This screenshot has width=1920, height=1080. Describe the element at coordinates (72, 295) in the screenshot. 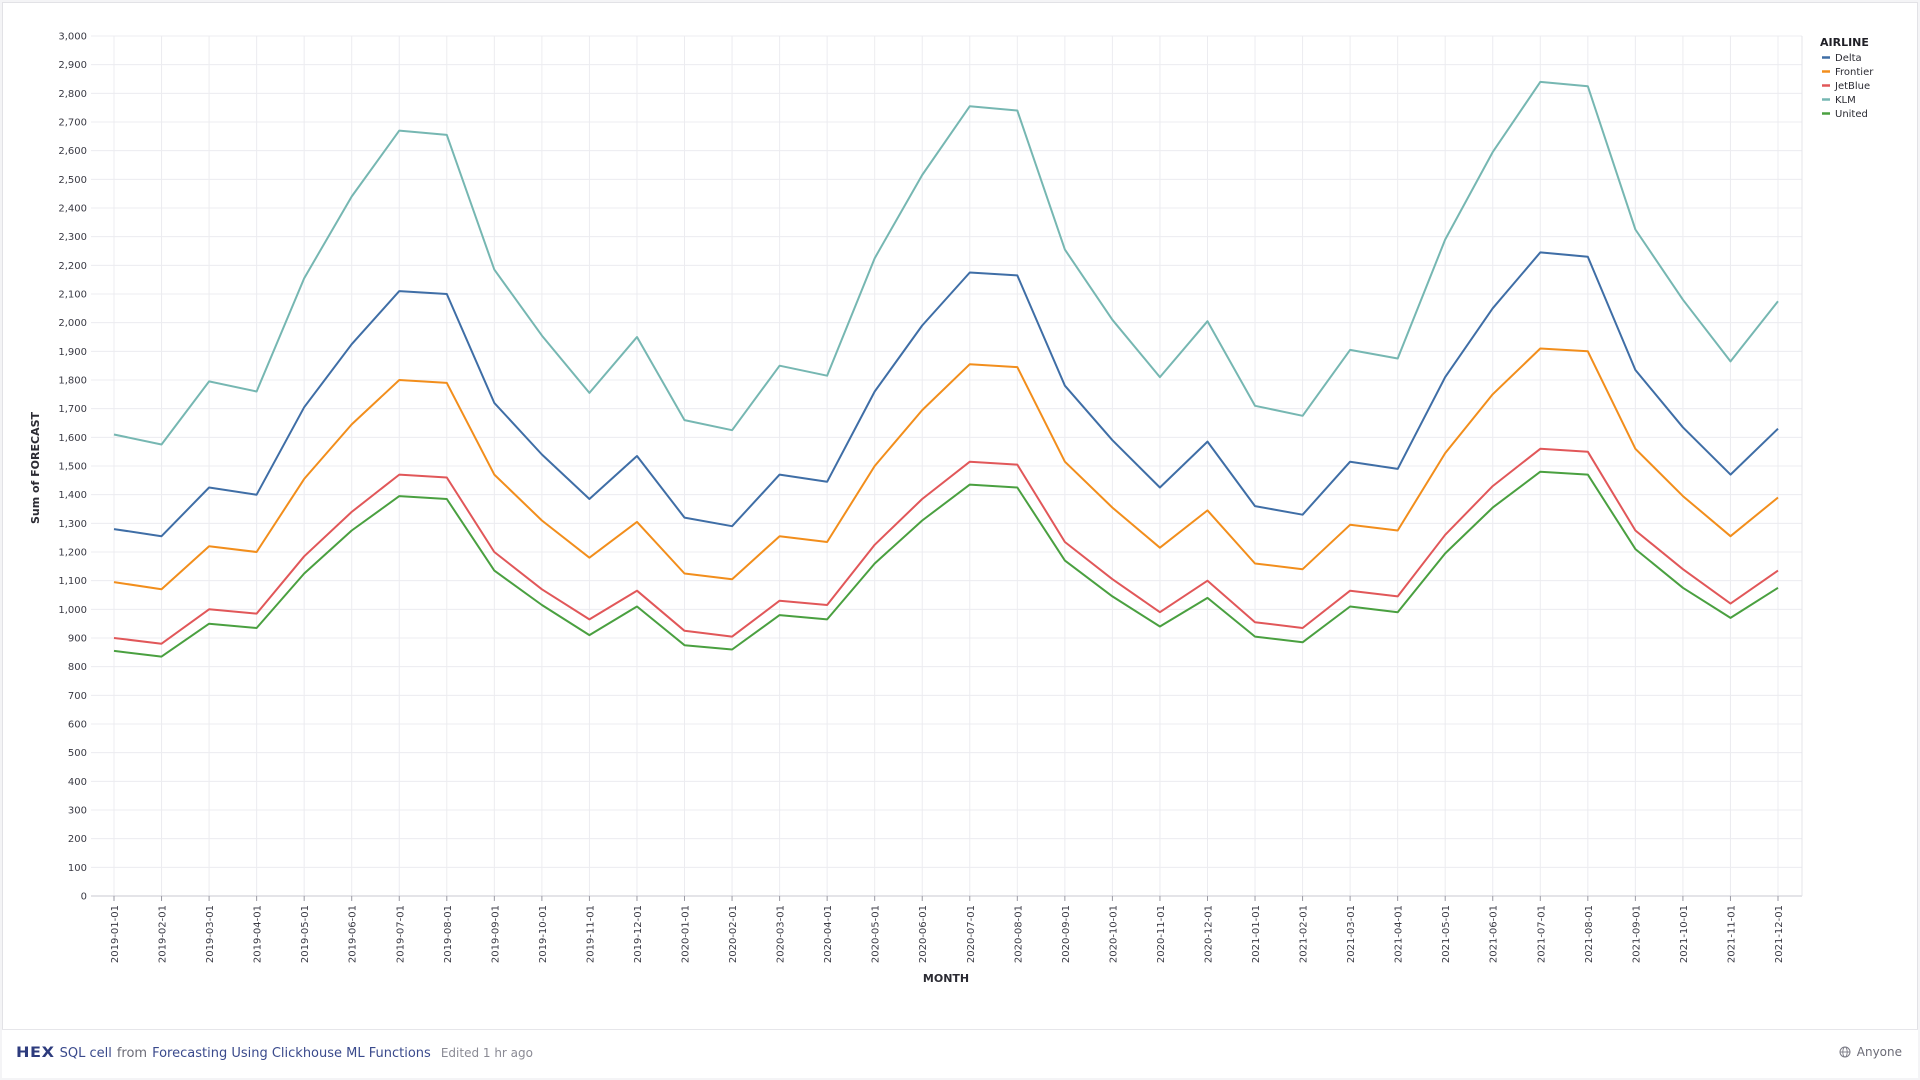

I see `y-tick-label: 2,100` at that location.